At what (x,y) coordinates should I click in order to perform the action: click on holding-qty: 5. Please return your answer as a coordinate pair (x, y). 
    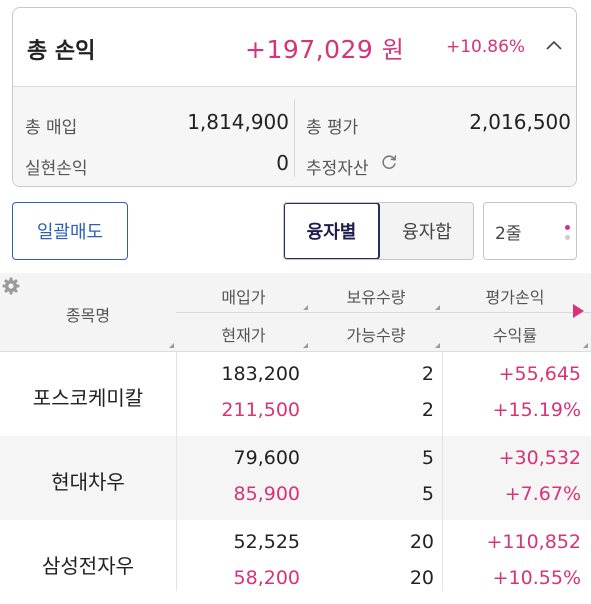
    Looking at the image, I should click on (427, 458).